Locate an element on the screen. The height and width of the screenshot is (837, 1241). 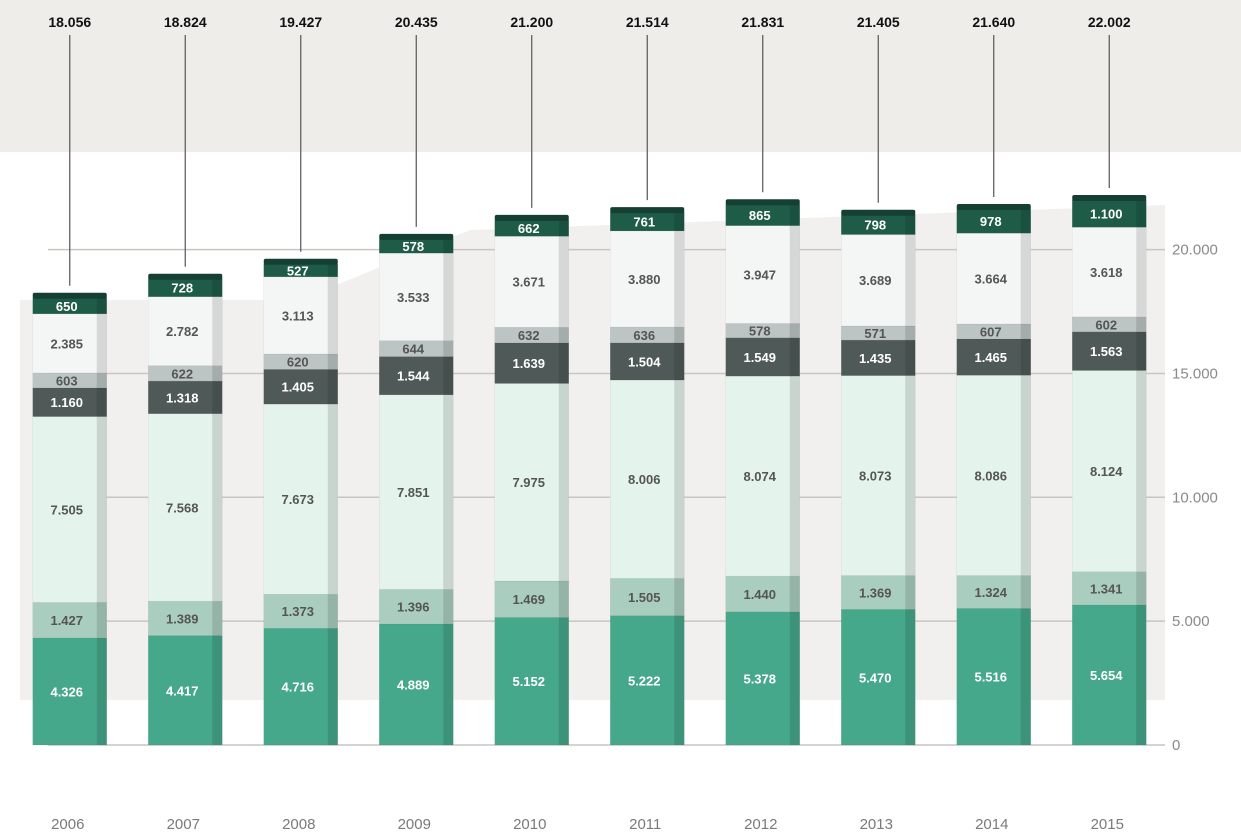
segment-value-label: 650 is located at coordinates (67, 306).